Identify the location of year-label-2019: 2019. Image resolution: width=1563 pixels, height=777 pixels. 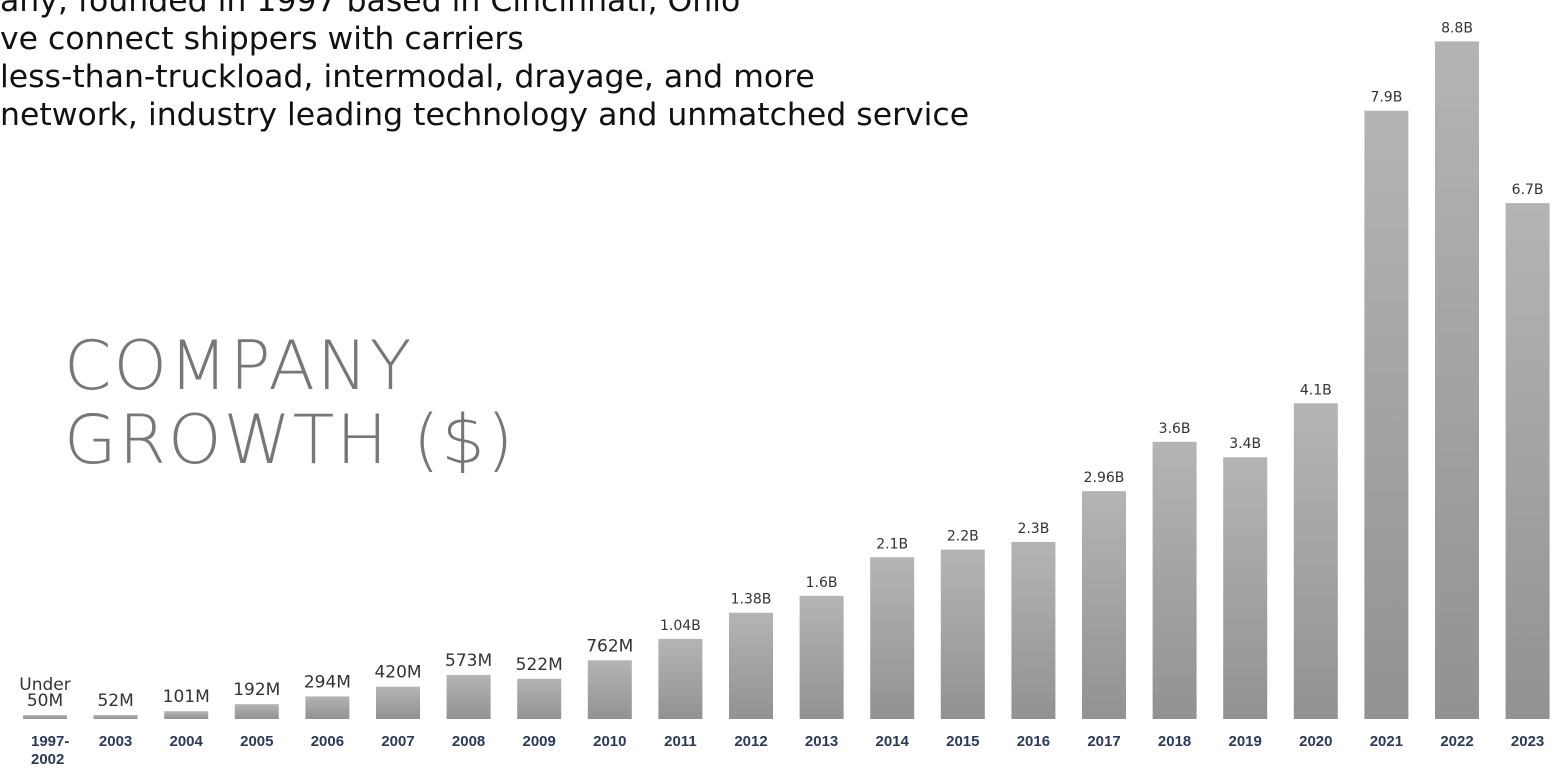
(1245, 741).